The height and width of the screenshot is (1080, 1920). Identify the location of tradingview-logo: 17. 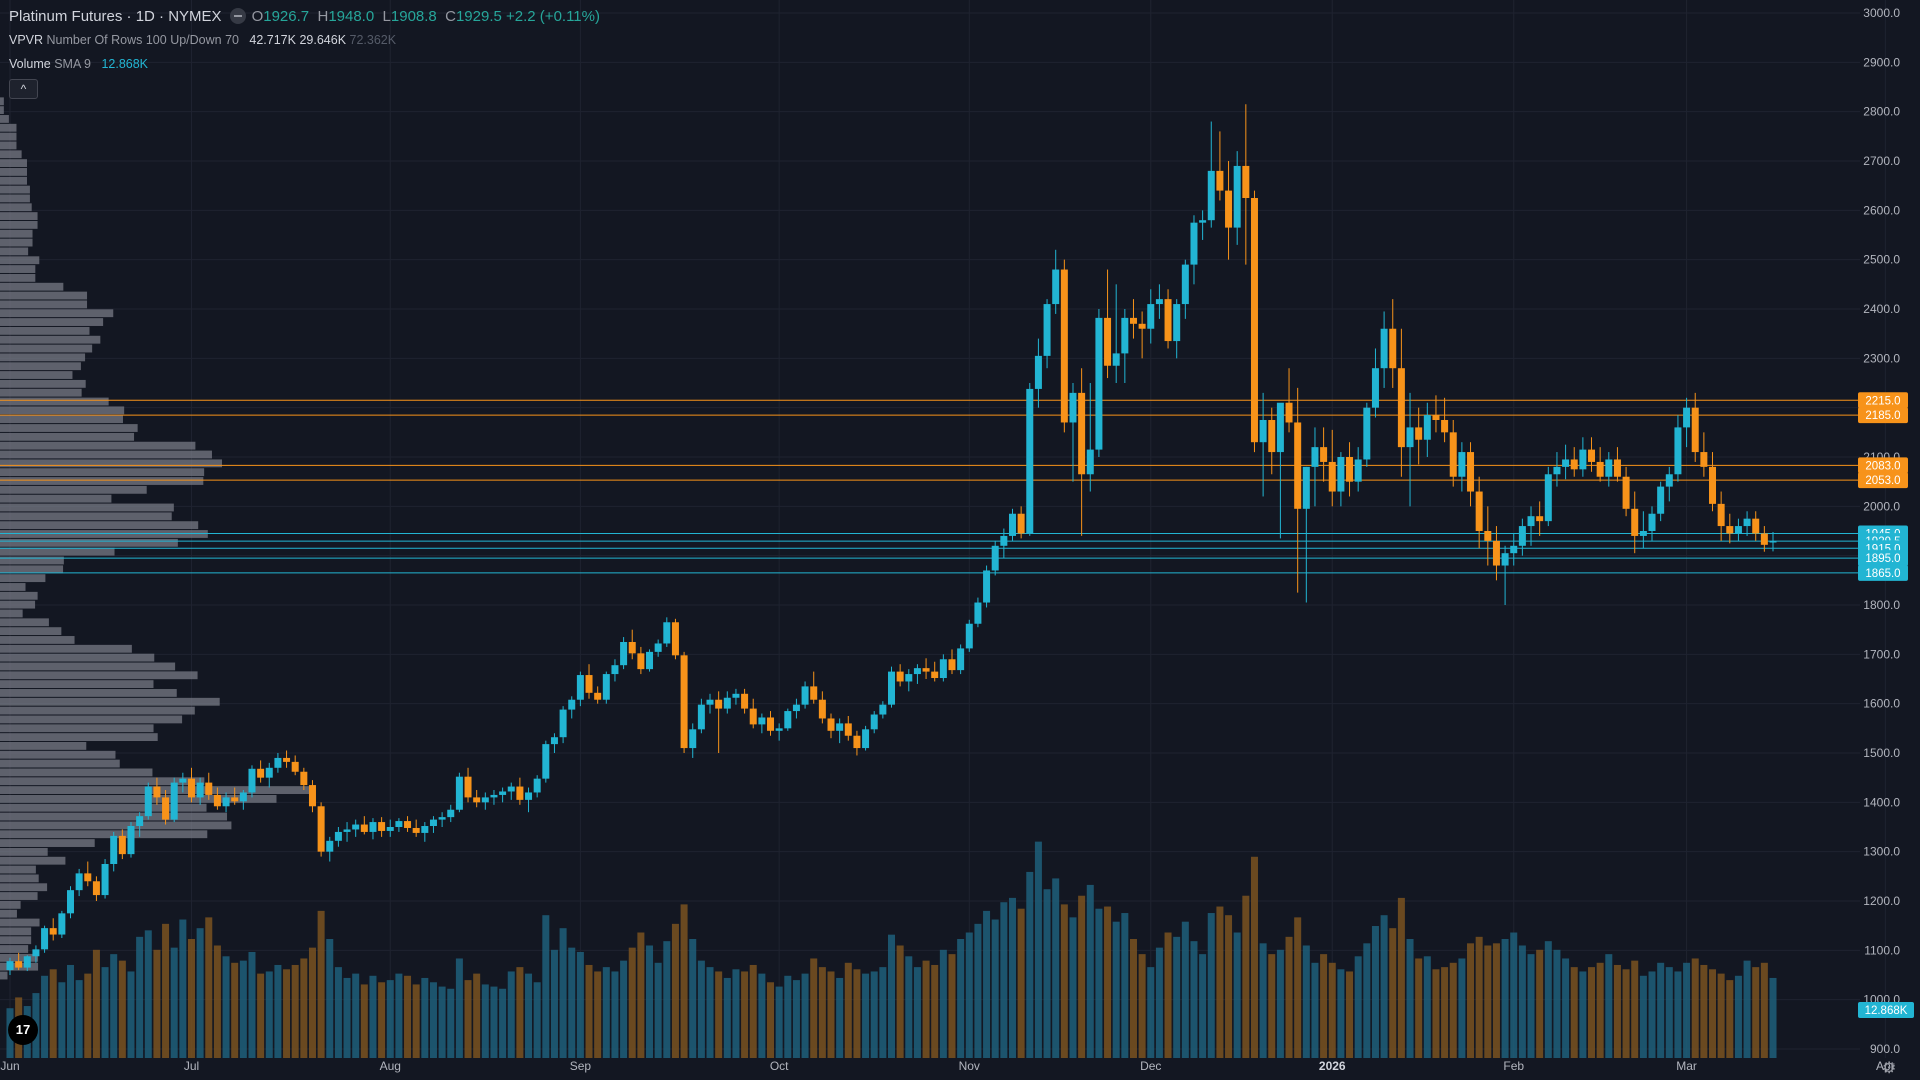
(23, 1030).